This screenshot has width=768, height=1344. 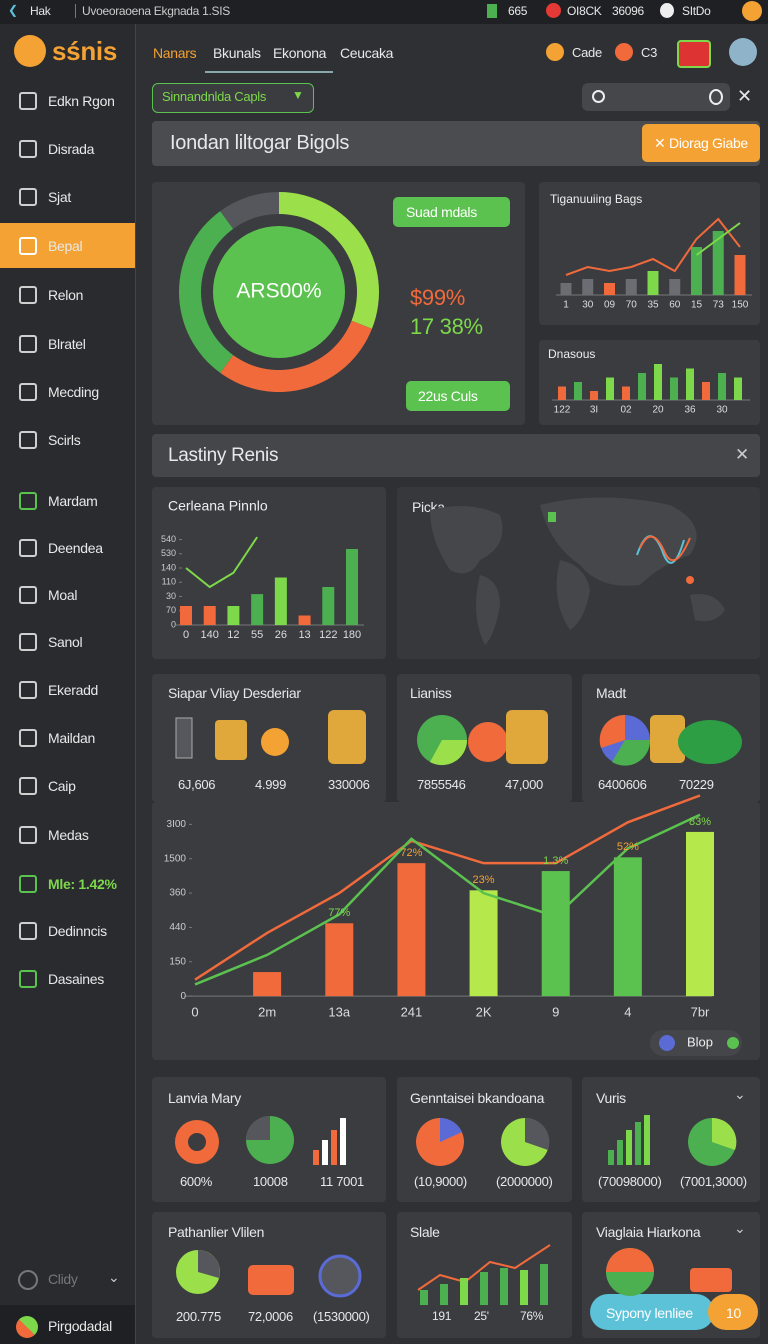 I want to click on logo-icon, so click(x=30, y=51).